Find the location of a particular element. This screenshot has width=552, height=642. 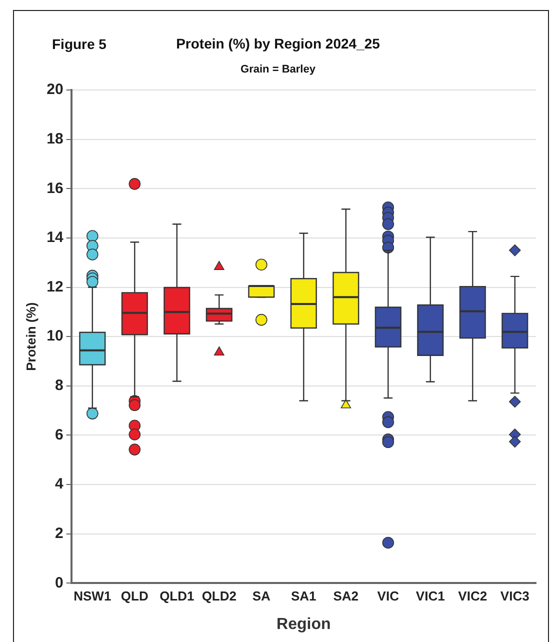

x-tick-label: VIC1 is located at coordinates (430, 596).